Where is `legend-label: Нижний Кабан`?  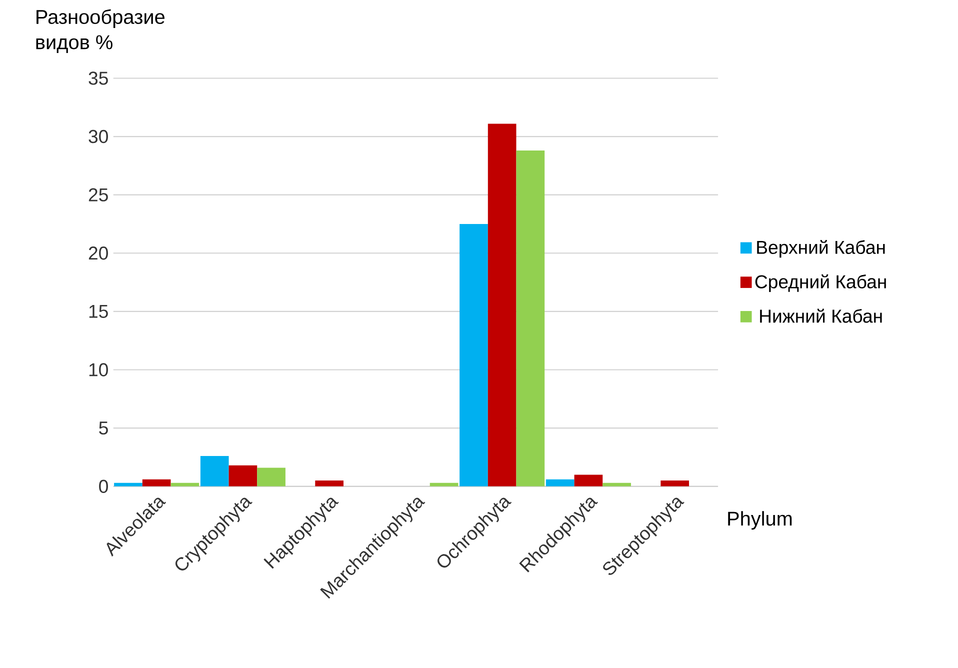
legend-label: Нижний Кабан is located at coordinates (821, 315).